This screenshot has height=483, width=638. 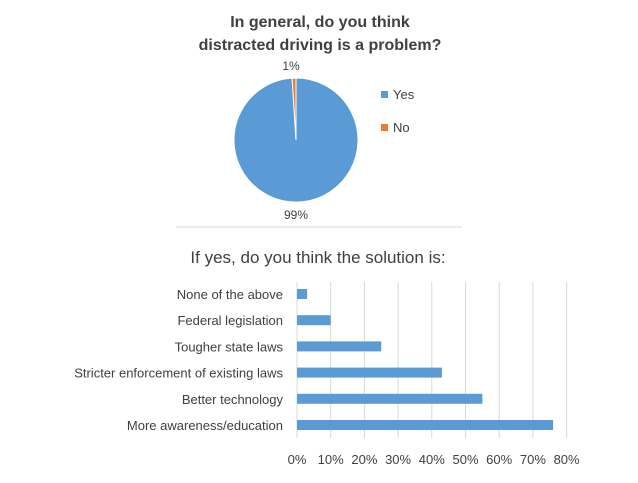 I want to click on bar-title: If yes, do you think the solution is:, so click(x=317, y=257).